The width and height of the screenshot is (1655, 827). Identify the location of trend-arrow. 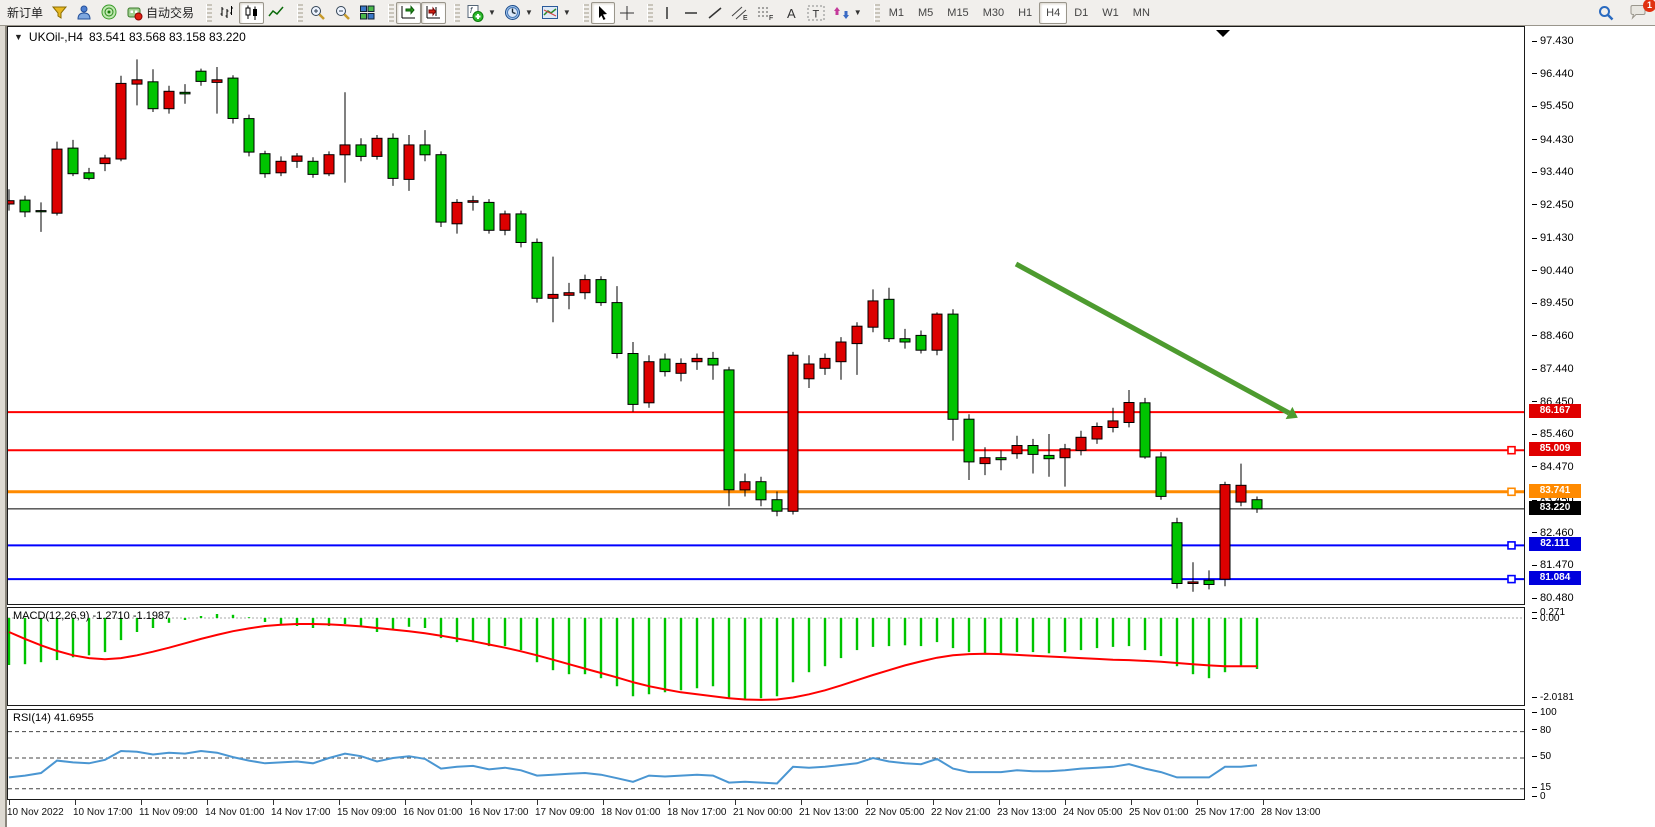
(1156, 340).